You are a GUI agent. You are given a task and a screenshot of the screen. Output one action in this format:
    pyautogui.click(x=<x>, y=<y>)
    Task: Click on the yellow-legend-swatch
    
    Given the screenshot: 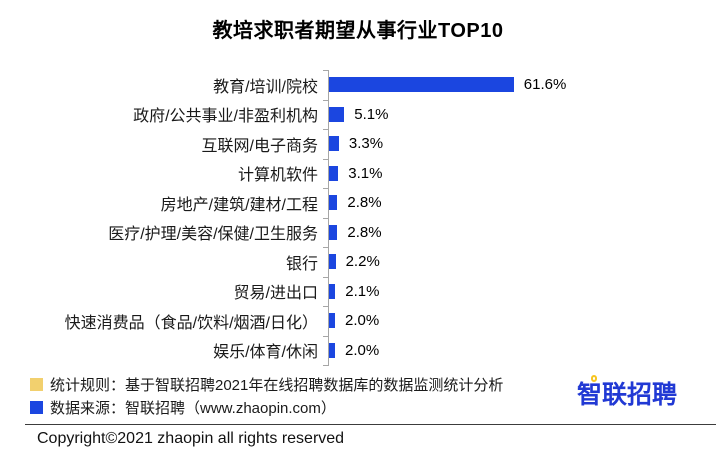 What is the action you would take?
    pyautogui.click(x=36, y=385)
    